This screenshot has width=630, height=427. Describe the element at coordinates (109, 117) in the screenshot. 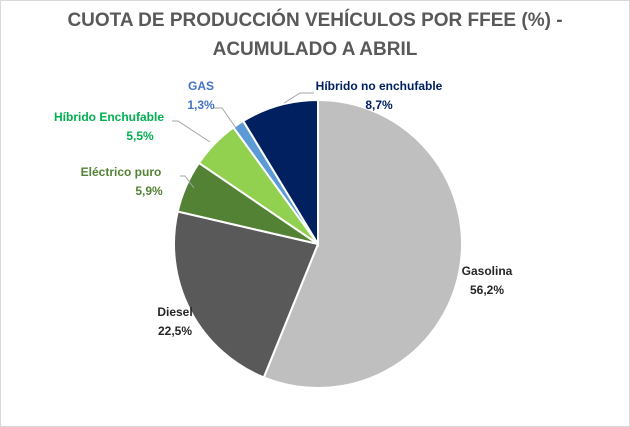

I see `label-name-hibrido-enchufable: Híbrido Enchufable` at that location.